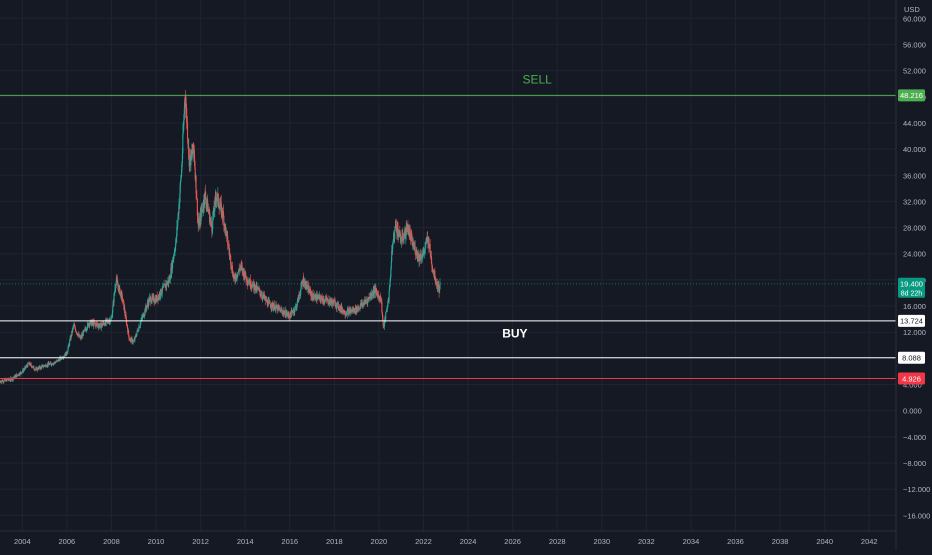 Image resolution: width=932 pixels, height=555 pixels. What do you see at coordinates (514, 333) in the screenshot?
I see `annotation-buy: BUY` at bounding box center [514, 333].